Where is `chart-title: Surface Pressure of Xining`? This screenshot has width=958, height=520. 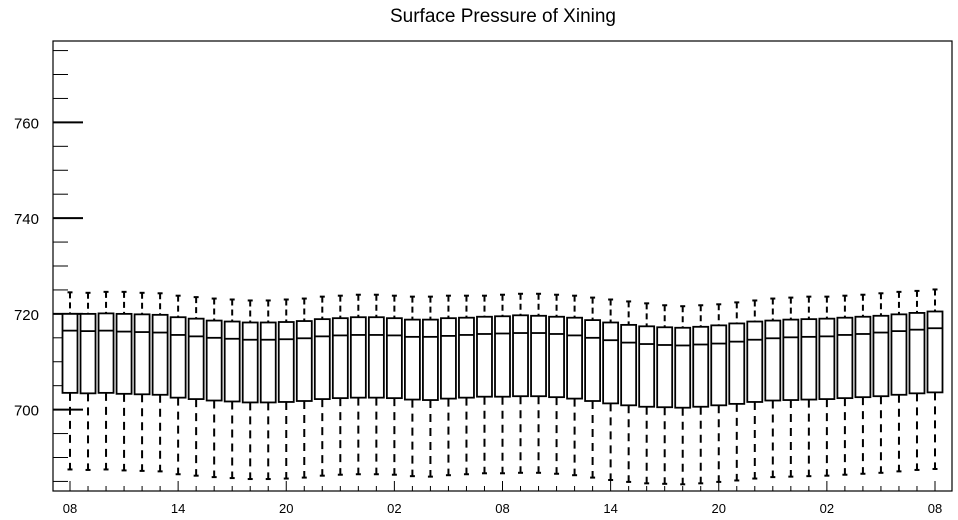 chart-title: Surface Pressure of Xining is located at coordinates (503, 16).